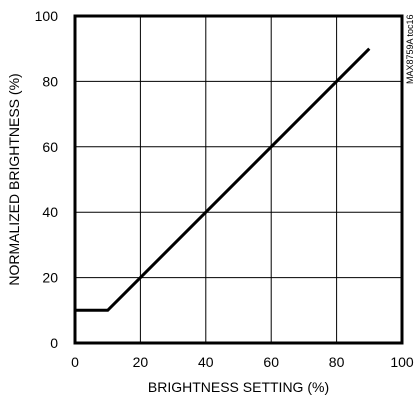  I want to click on x-tick-label-20: 20, so click(141, 362).